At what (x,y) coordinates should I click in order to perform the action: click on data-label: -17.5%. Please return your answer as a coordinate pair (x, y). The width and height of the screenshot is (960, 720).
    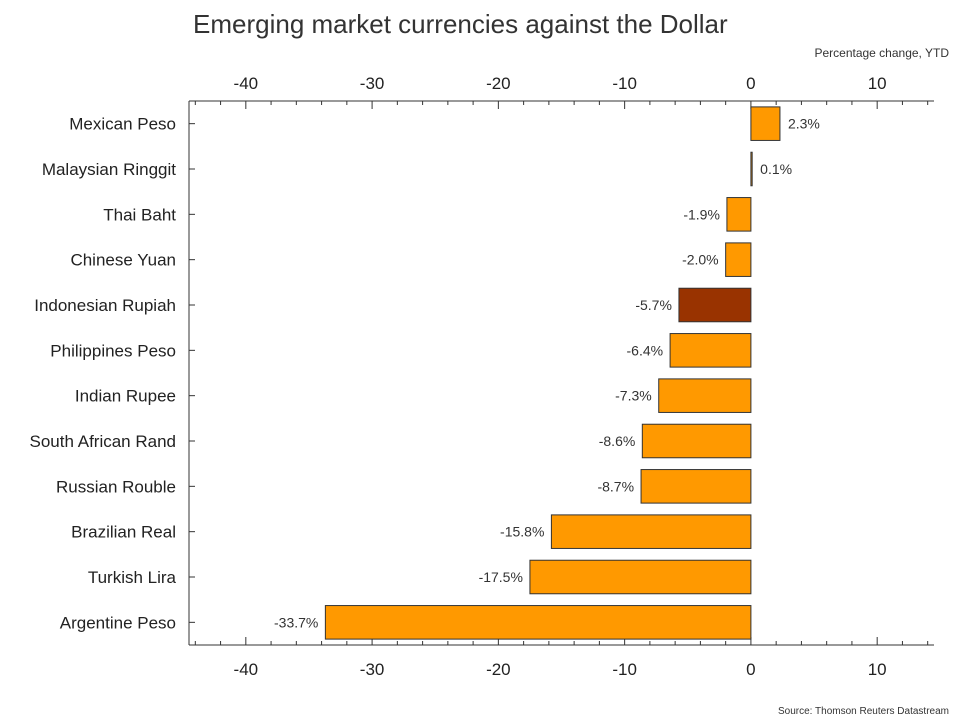
    Looking at the image, I should click on (501, 577).